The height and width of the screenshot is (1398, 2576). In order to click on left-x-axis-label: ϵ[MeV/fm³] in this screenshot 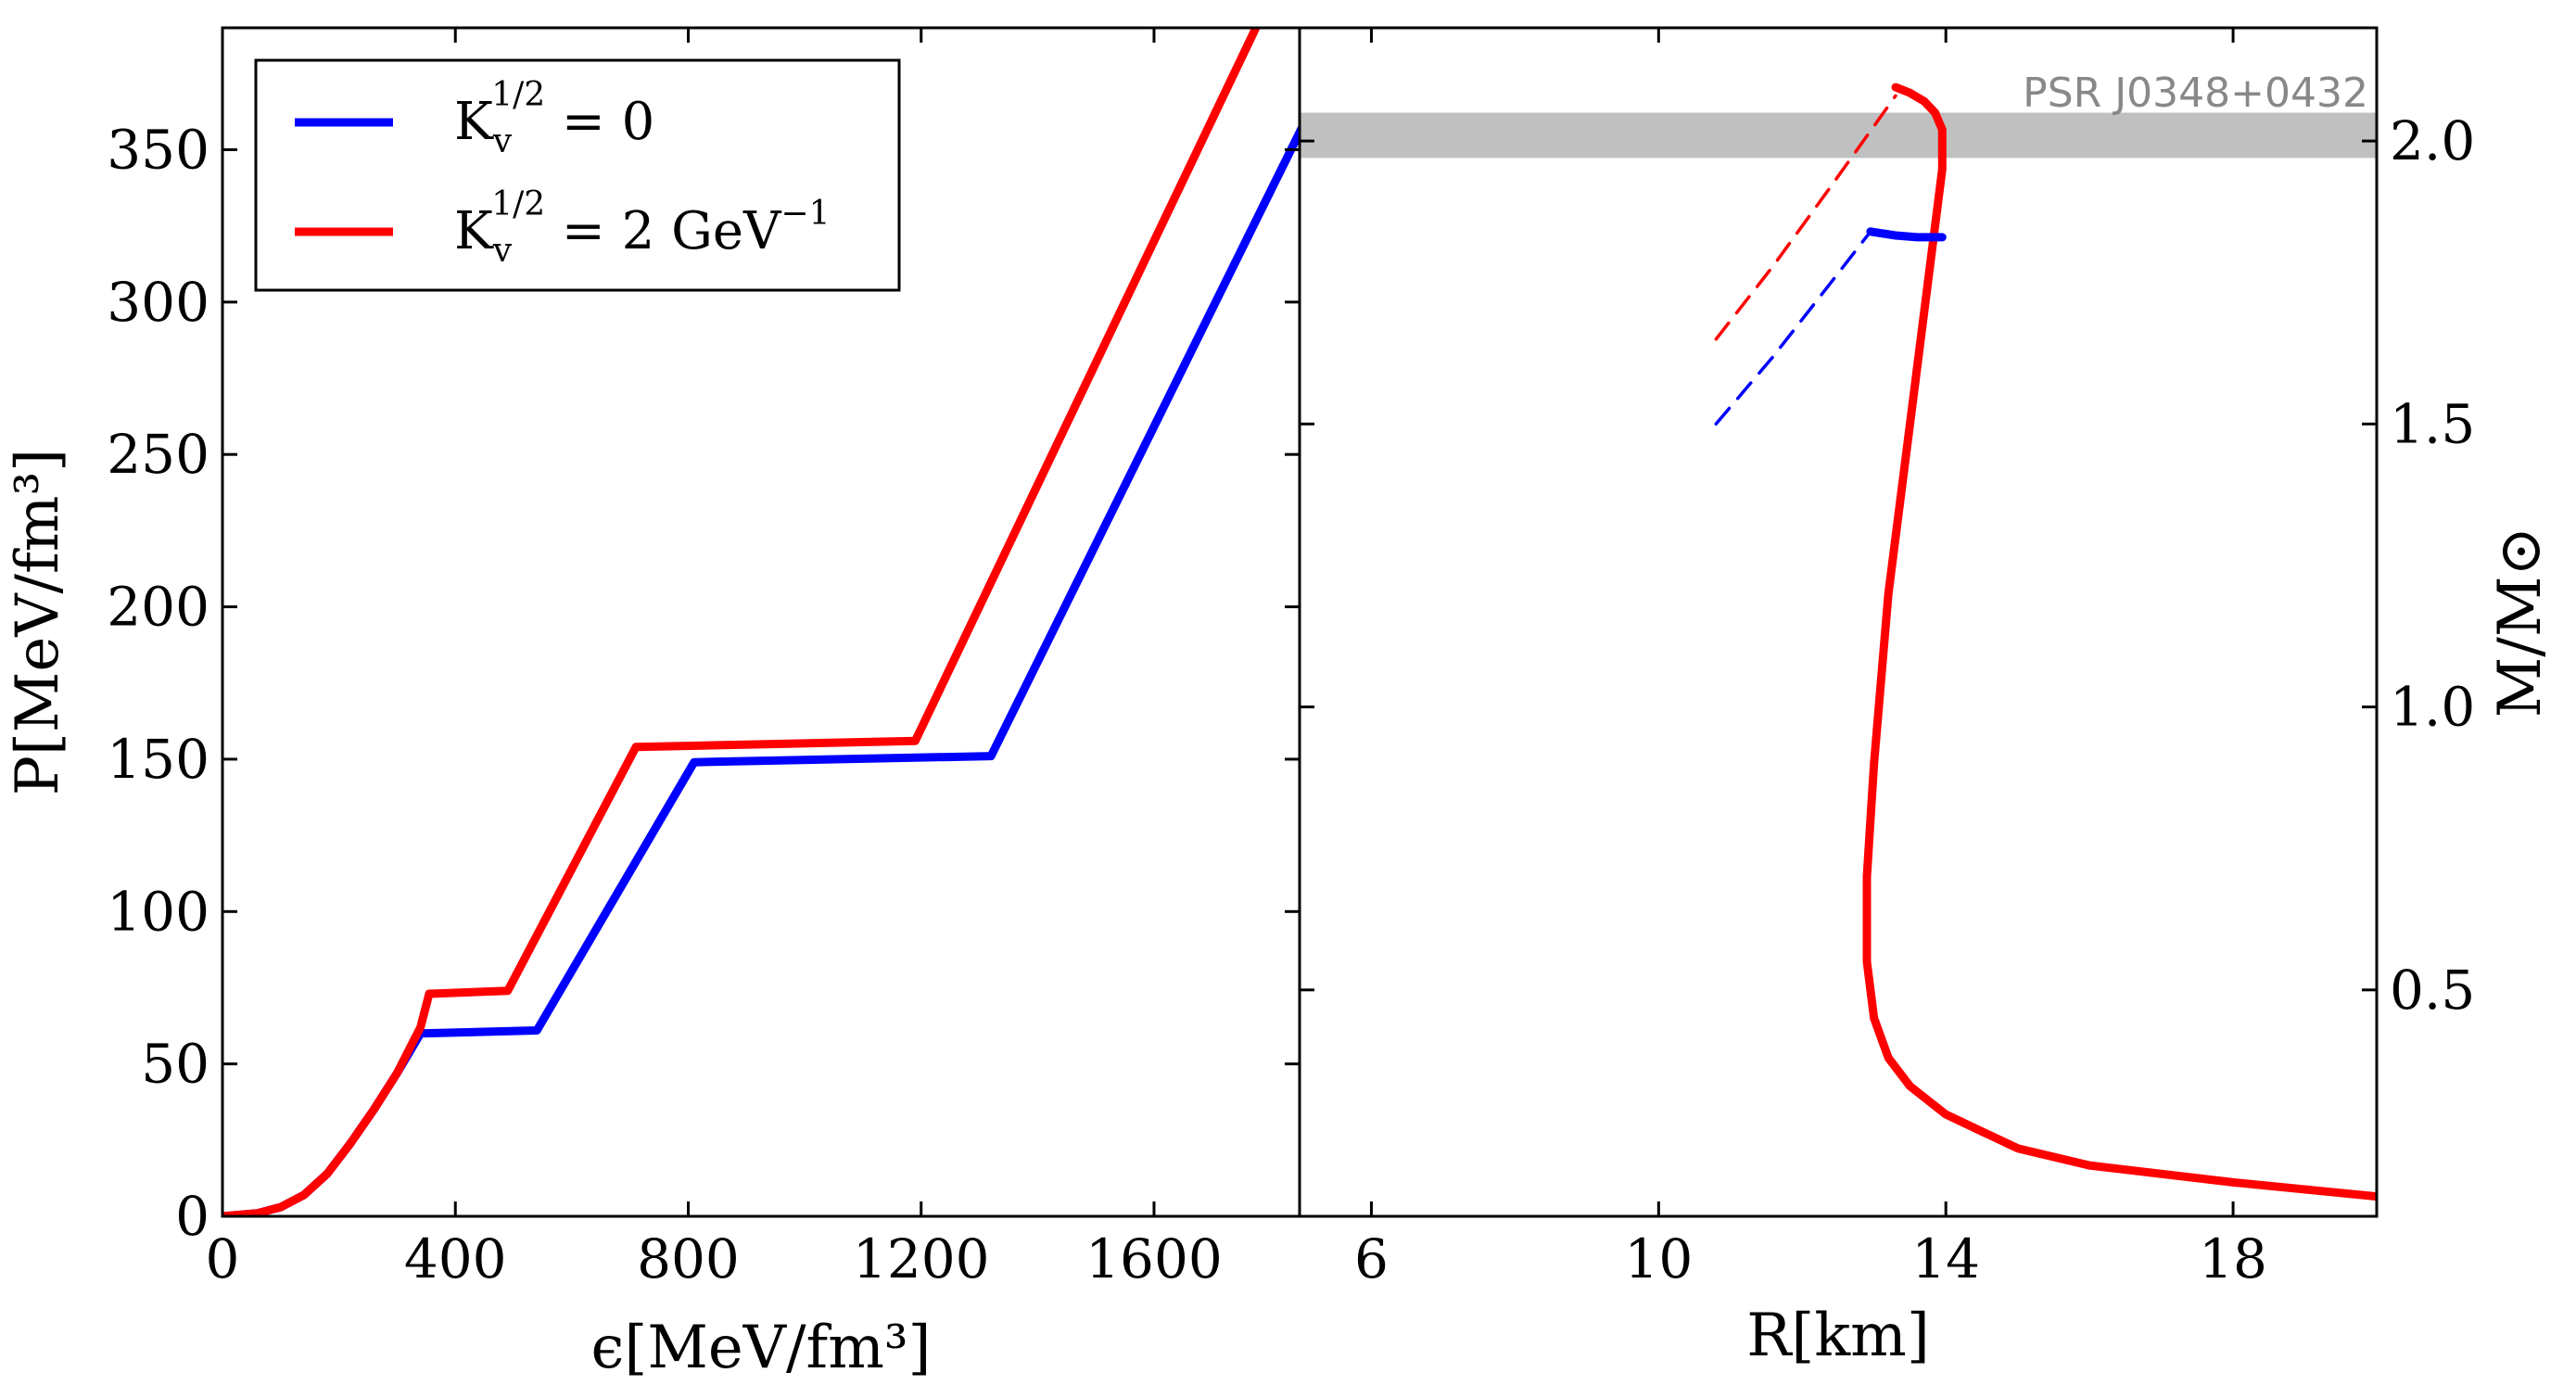, I will do `click(761, 1348)`.